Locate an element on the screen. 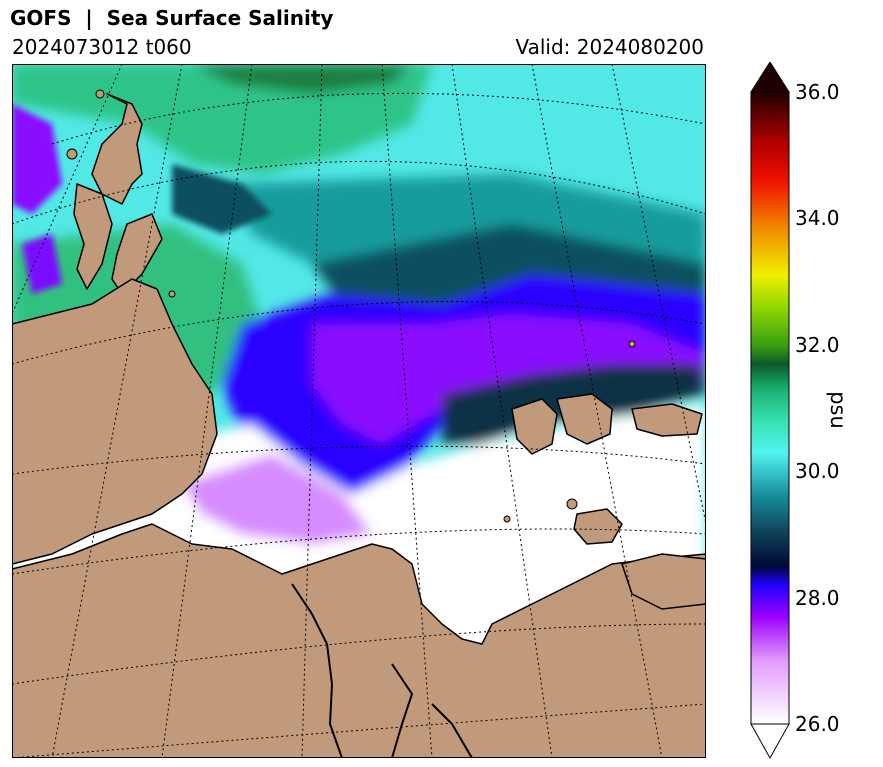 The height and width of the screenshot is (767, 883). salinity-purple-west is located at coordinates (37, 159).